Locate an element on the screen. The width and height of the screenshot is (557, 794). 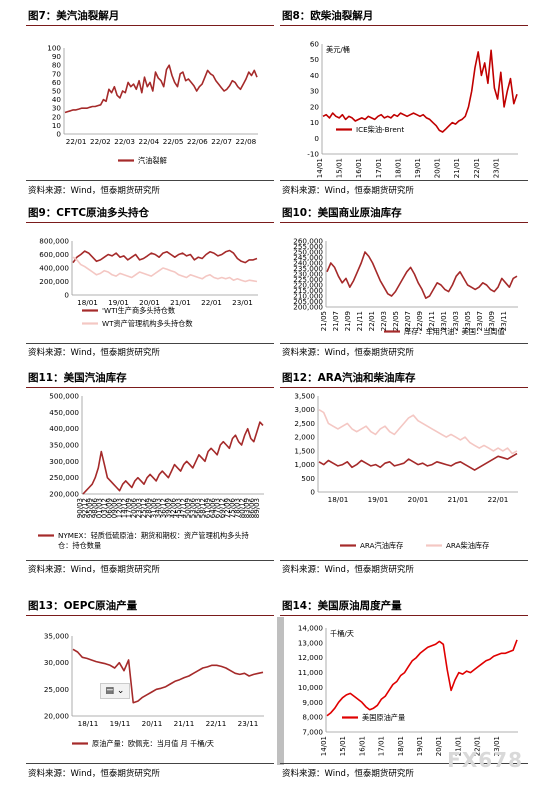
y-tick-label: 260,000 is located at coordinates (308, 241).